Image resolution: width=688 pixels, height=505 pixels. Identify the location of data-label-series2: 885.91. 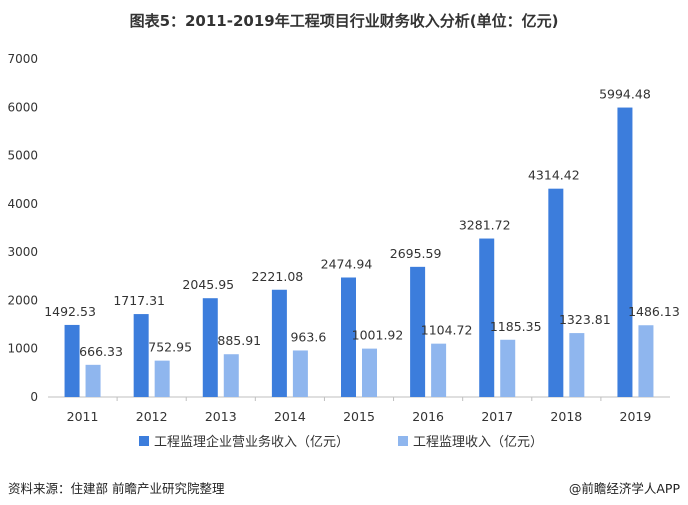
(239, 340).